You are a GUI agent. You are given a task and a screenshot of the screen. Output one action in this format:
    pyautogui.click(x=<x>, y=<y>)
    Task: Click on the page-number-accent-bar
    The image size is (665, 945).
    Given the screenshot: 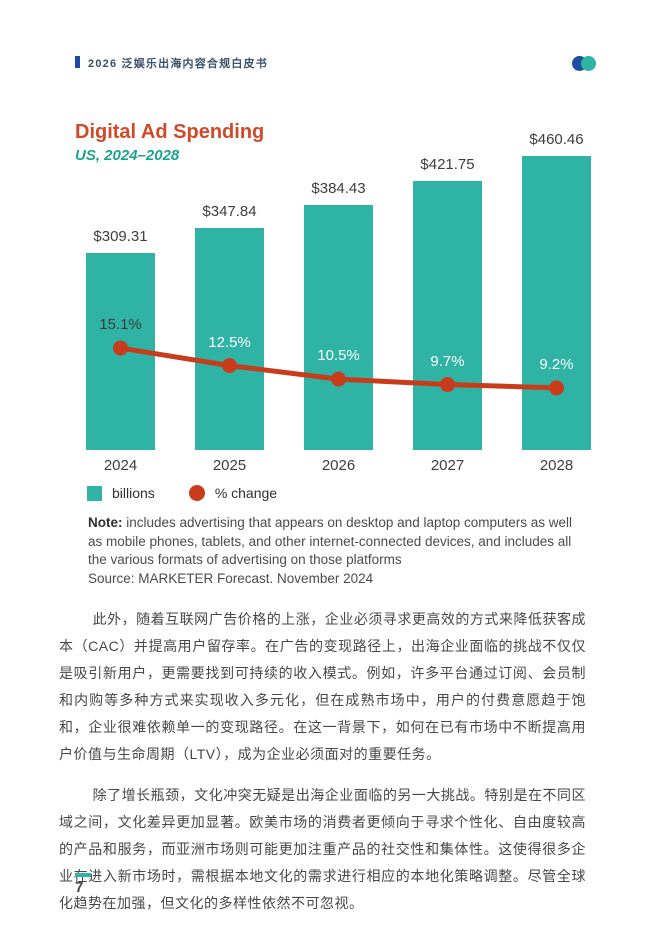 What is the action you would take?
    pyautogui.click(x=83, y=875)
    